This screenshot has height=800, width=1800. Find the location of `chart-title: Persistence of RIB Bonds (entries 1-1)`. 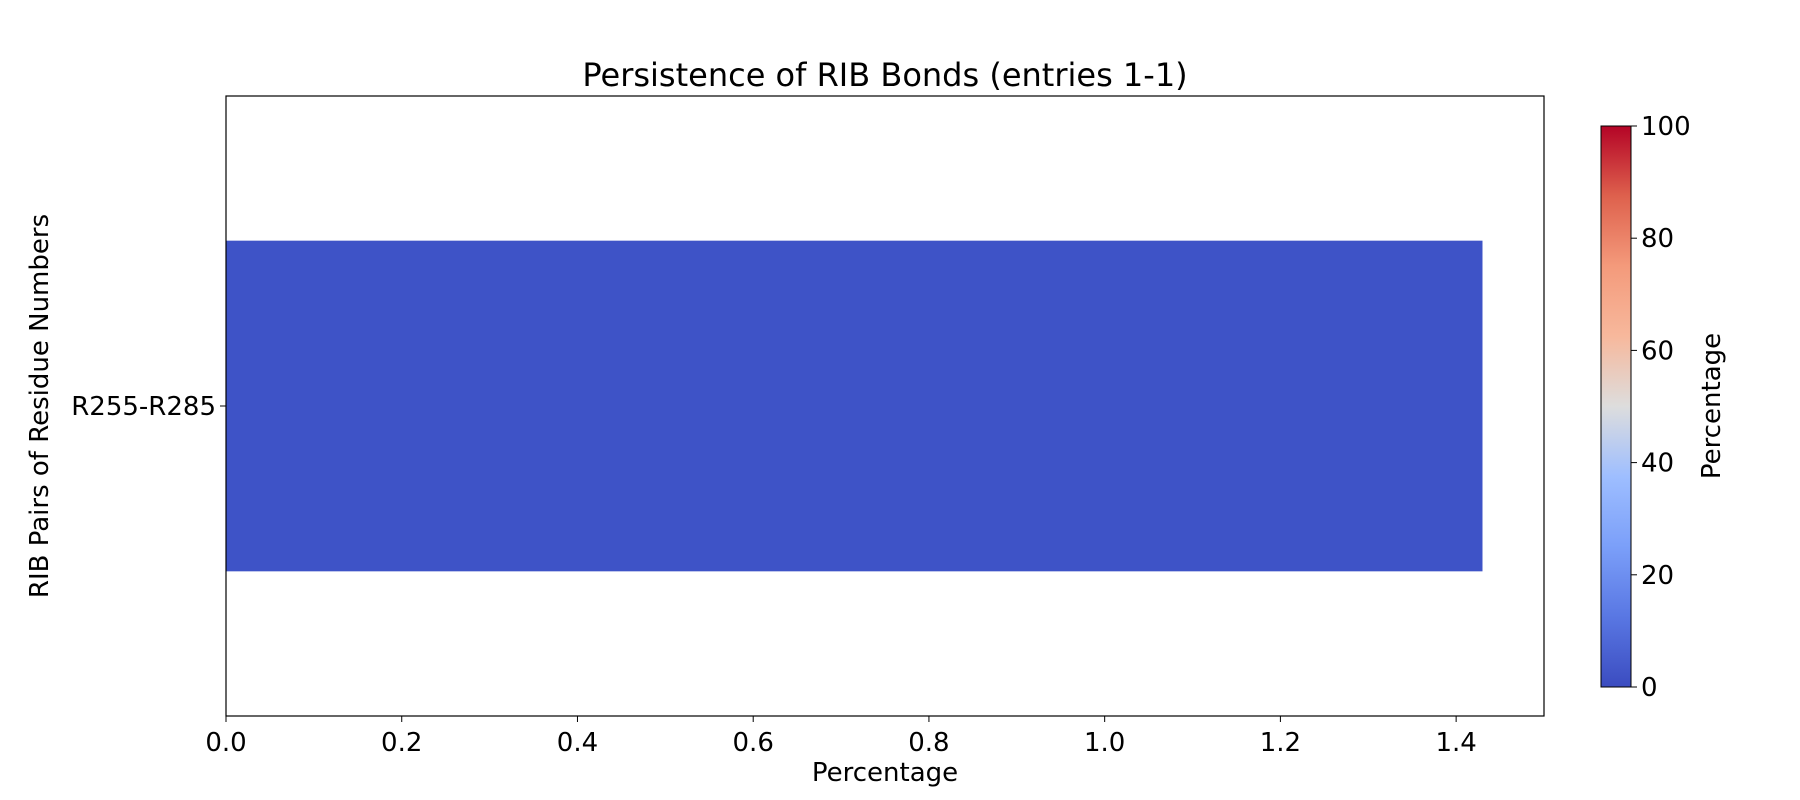

chart-title: Persistence of RIB Bonds (entries 1-1) is located at coordinates (884, 75).